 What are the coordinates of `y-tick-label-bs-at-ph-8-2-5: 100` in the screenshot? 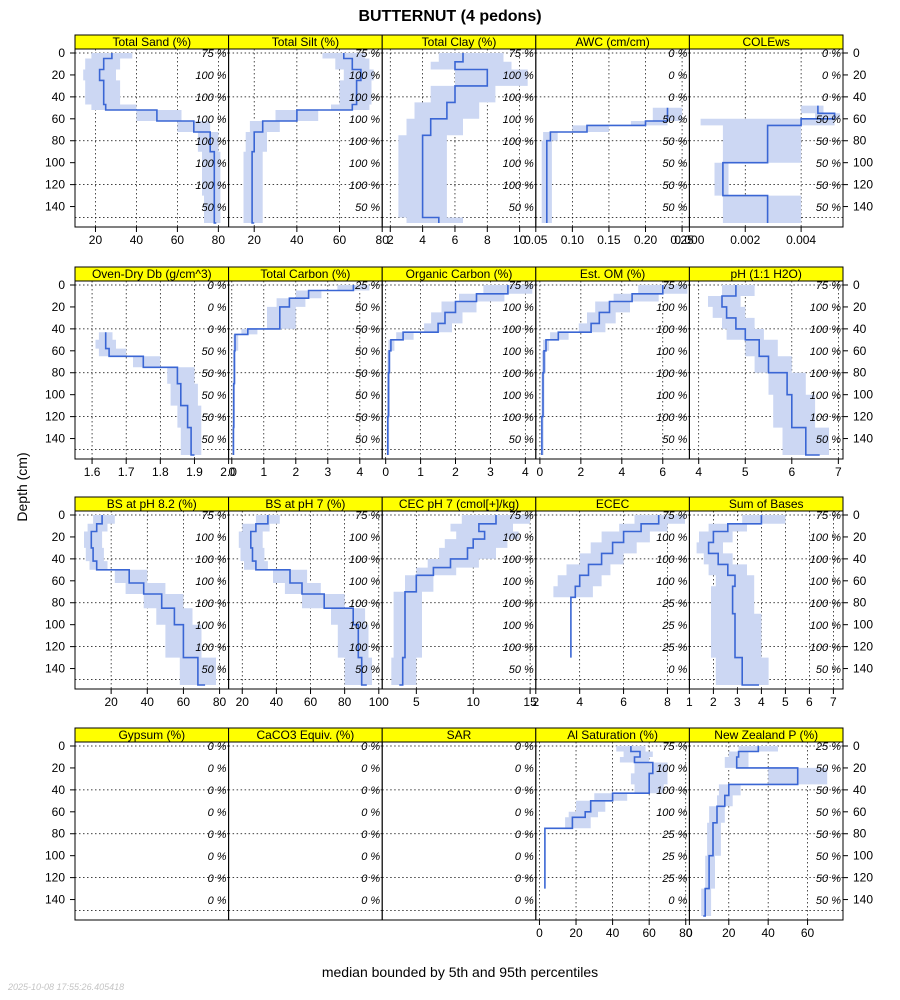 It's located at (55, 625).